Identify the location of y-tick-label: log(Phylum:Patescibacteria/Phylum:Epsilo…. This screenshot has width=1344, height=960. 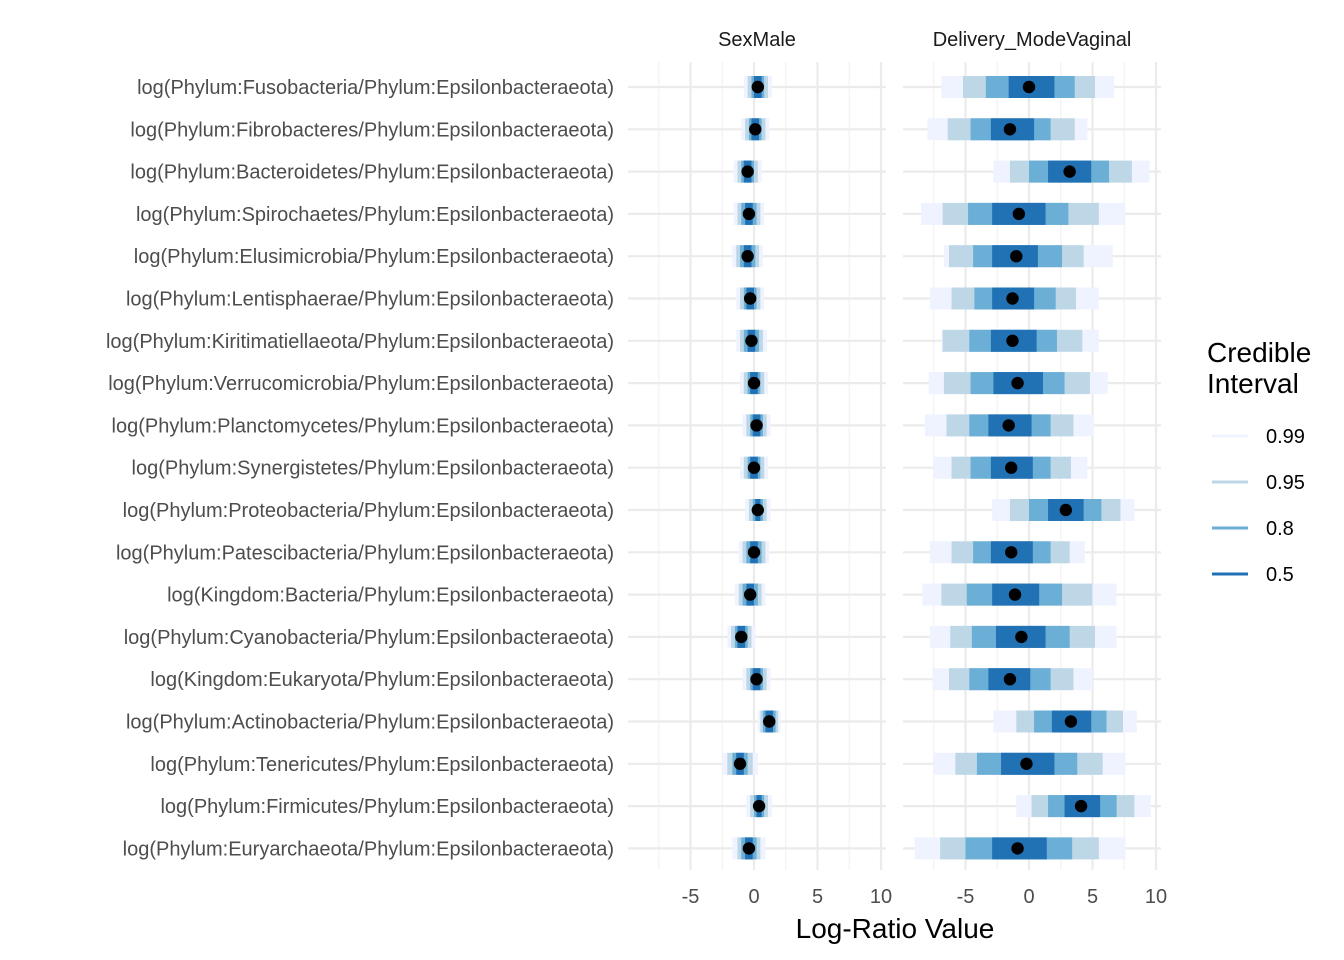
(365, 553).